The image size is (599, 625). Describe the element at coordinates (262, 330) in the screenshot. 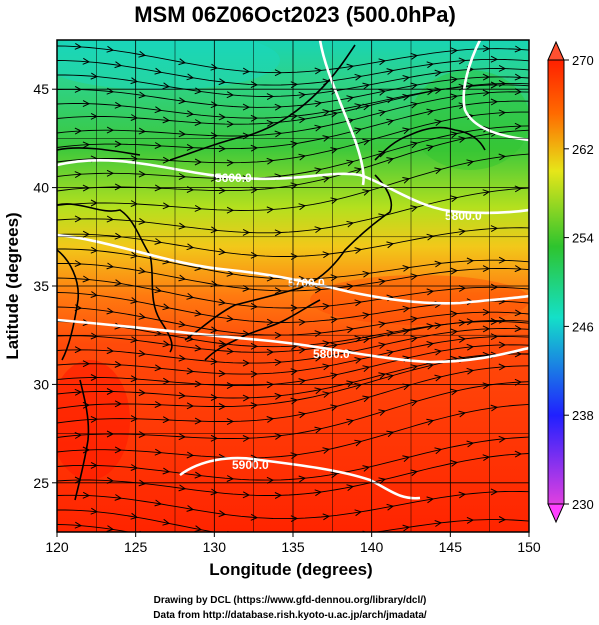

I see `japan-south-coast` at that location.